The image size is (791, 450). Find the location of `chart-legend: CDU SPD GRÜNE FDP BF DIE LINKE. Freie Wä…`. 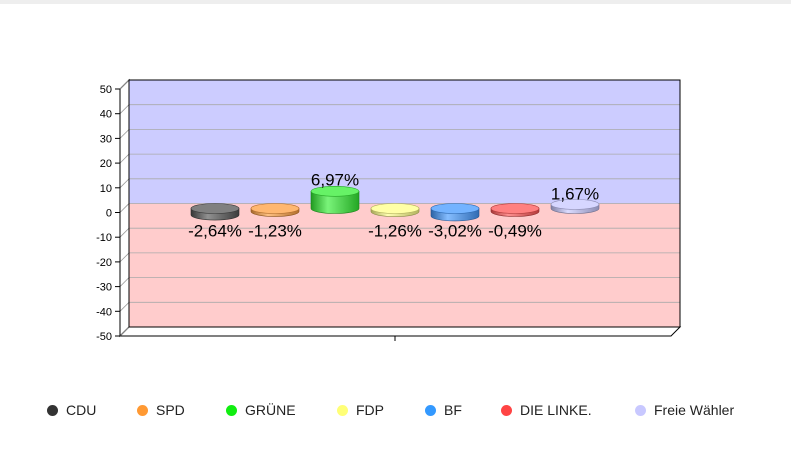

chart-legend: CDU SPD GRÜNE FDP BF DIE LINKE. Freie Wä… is located at coordinates (395, 410).